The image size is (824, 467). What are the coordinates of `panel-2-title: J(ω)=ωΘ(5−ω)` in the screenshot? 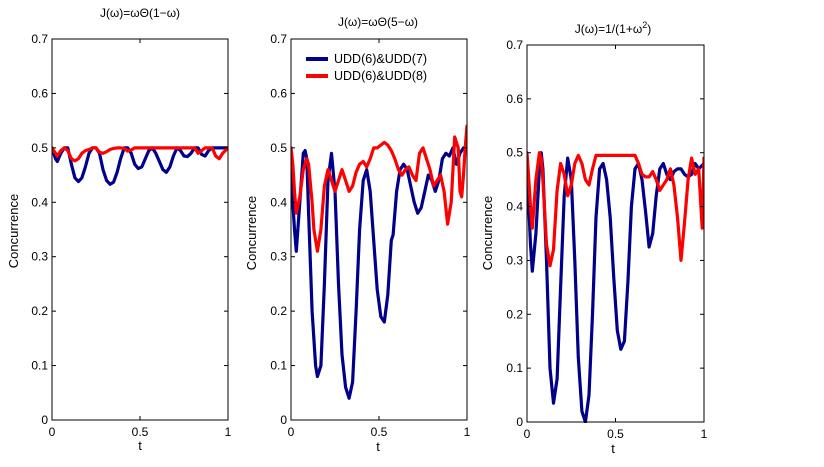 It's located at (378, 22).